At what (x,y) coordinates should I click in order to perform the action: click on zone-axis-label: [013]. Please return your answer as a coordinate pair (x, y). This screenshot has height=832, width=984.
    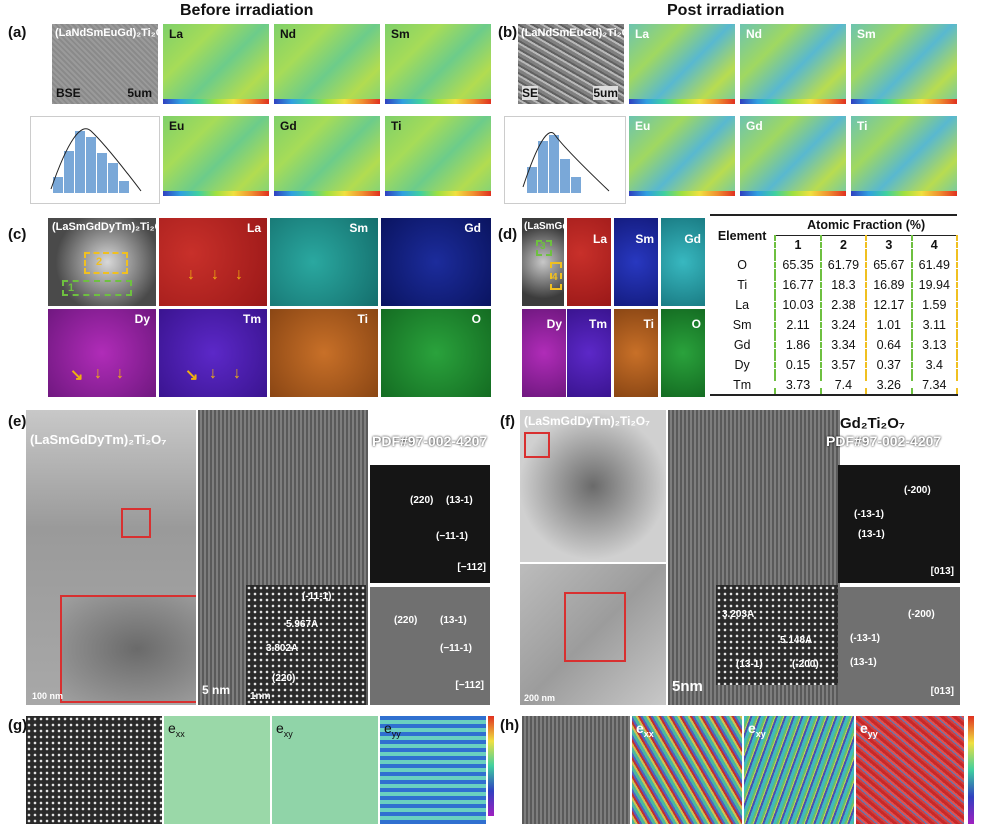
    Looking at the image, I should click on (942, 691).